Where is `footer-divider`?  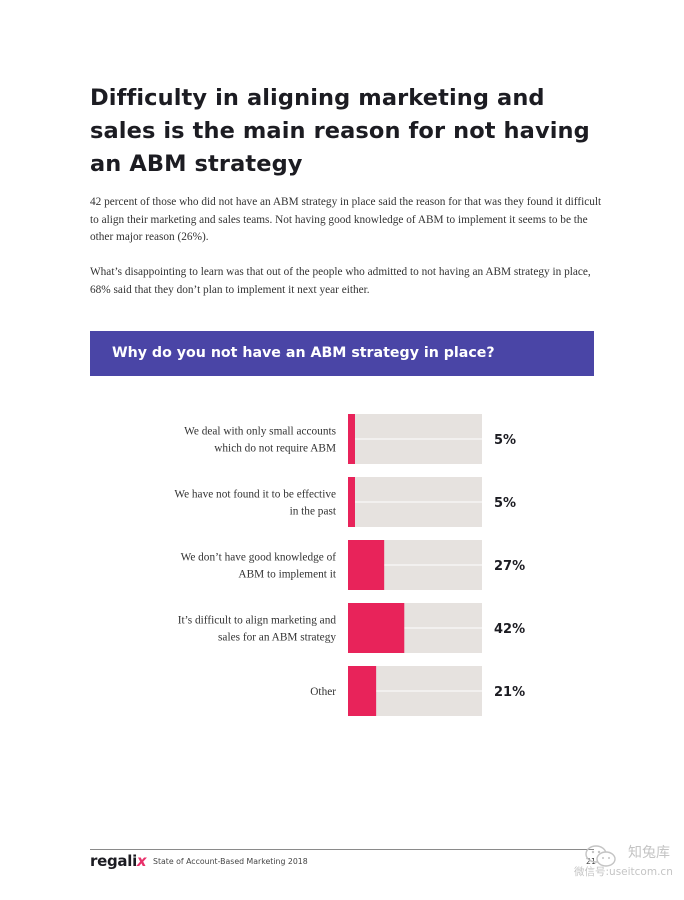 footer-divider is located at coordinates (342, 849).